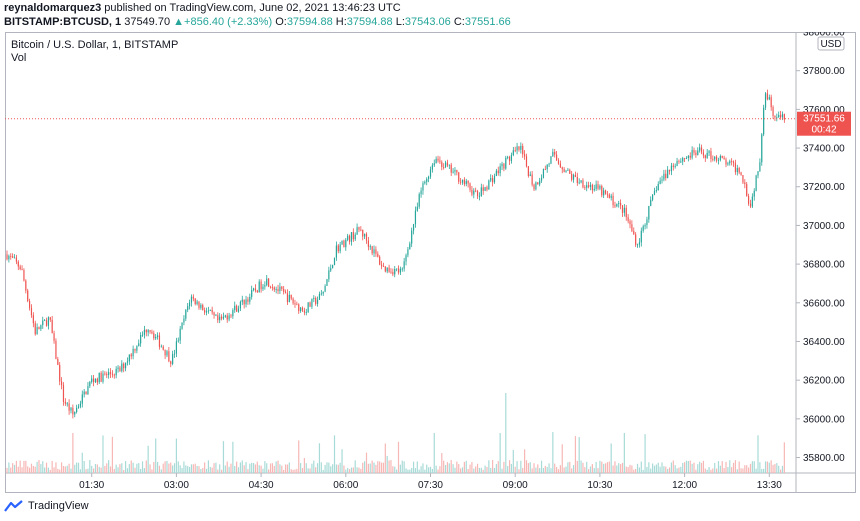  I want to click on volume-label: Vol, so click(18, 58).